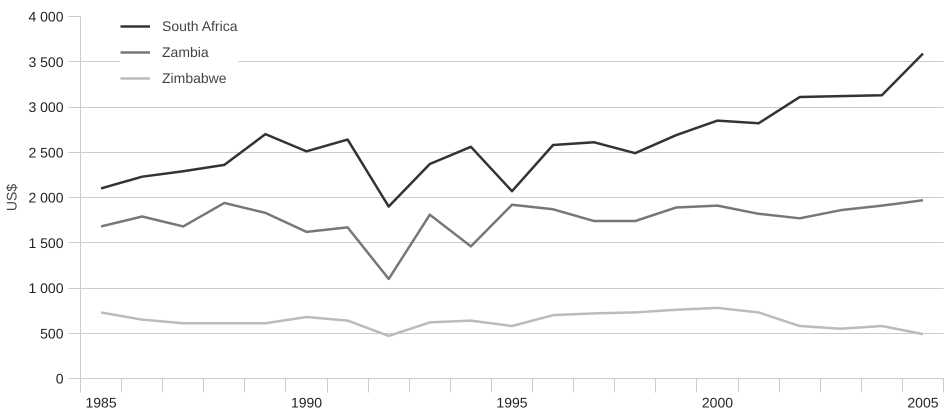  Describe the element at coordinates (923, 402) in the screenshot. I see `x-tick-label: 2005` at that location.